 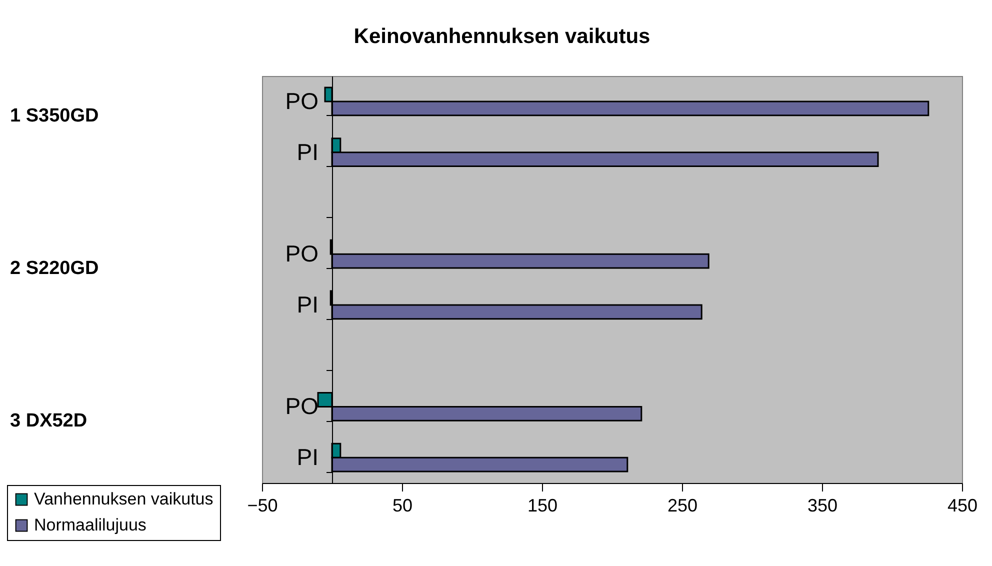 What do you see at coordinates (124, 499) in the screenshot?
I see `legend-label: Vanhennuksen vaikutus` at bounding box center [124, 499].